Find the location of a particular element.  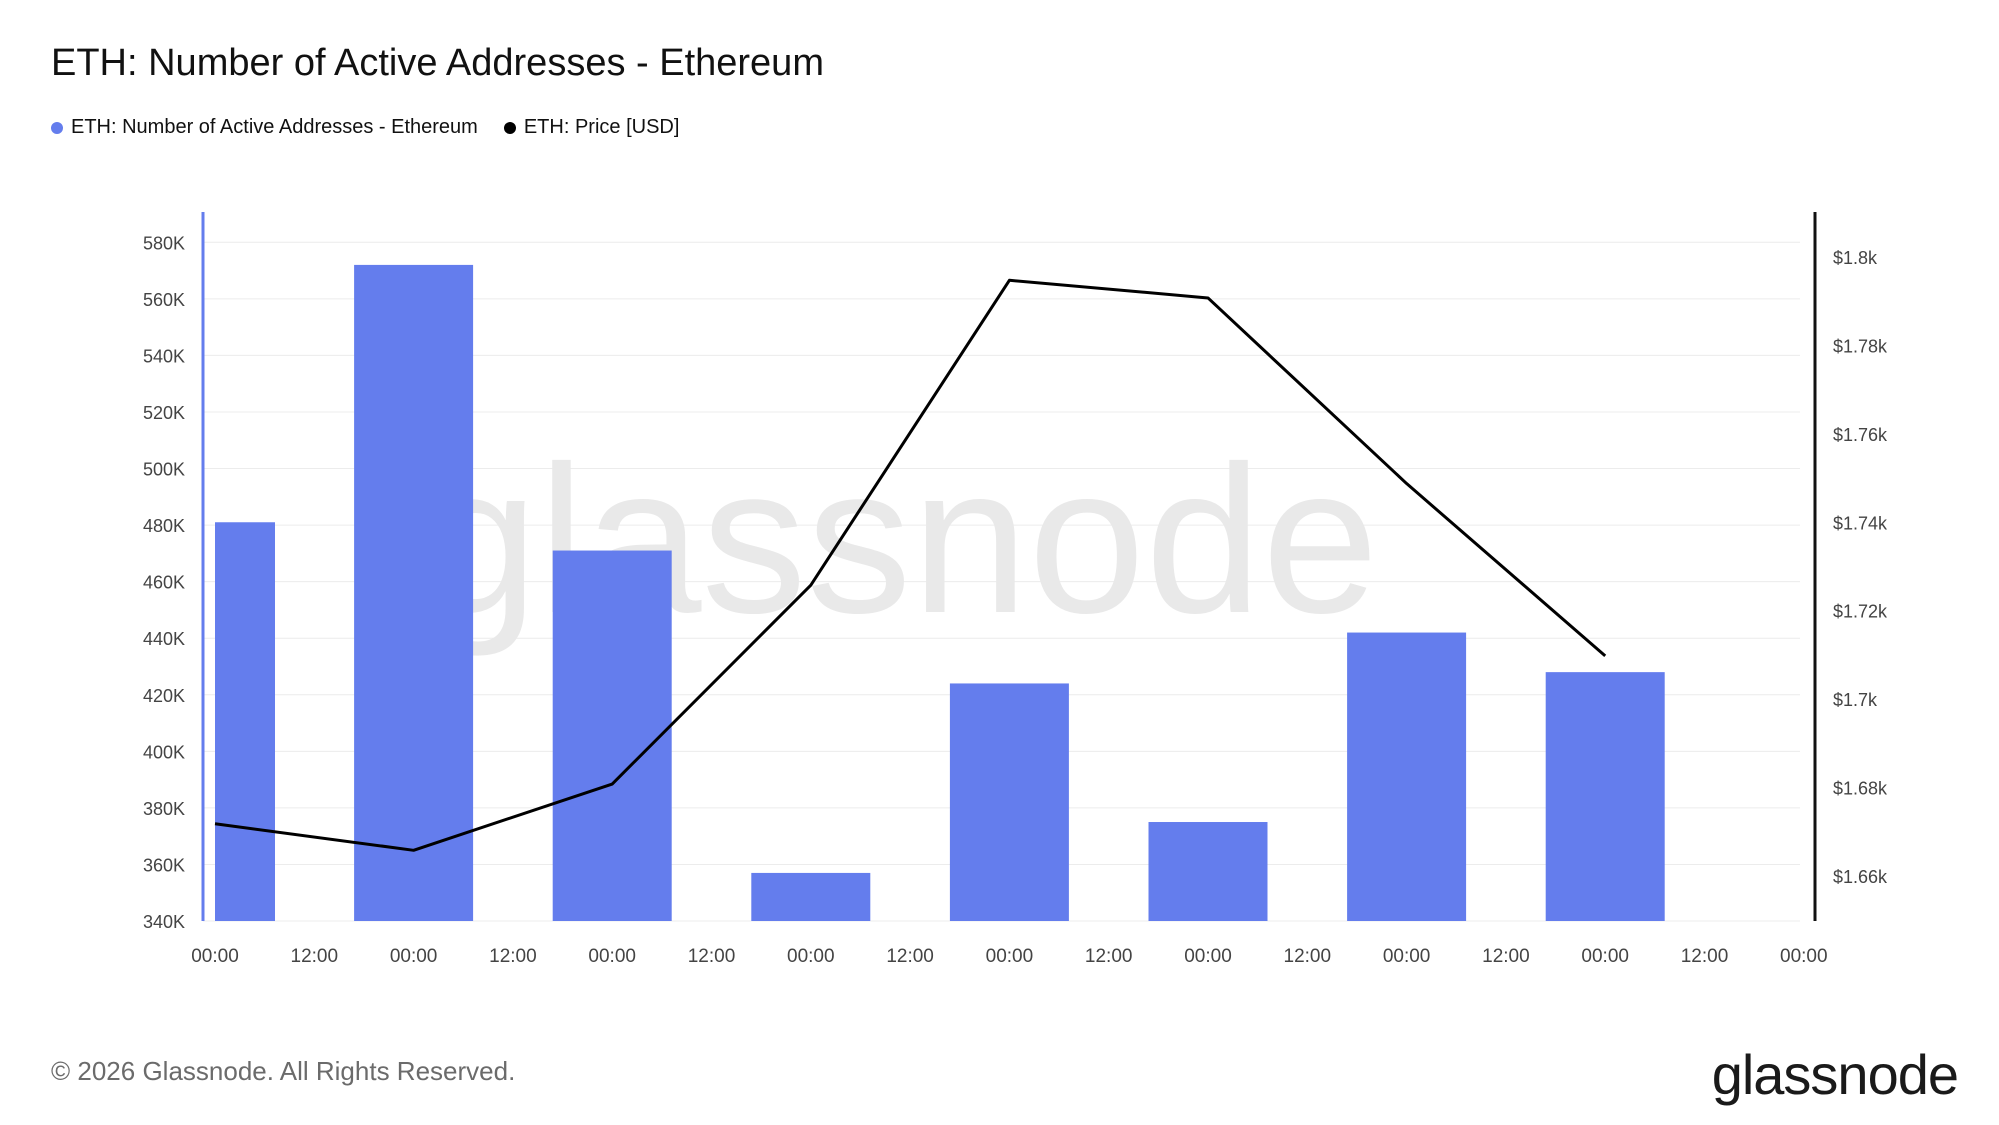

left-axis-tick-label: 440K is located at coordinates (164, 639).